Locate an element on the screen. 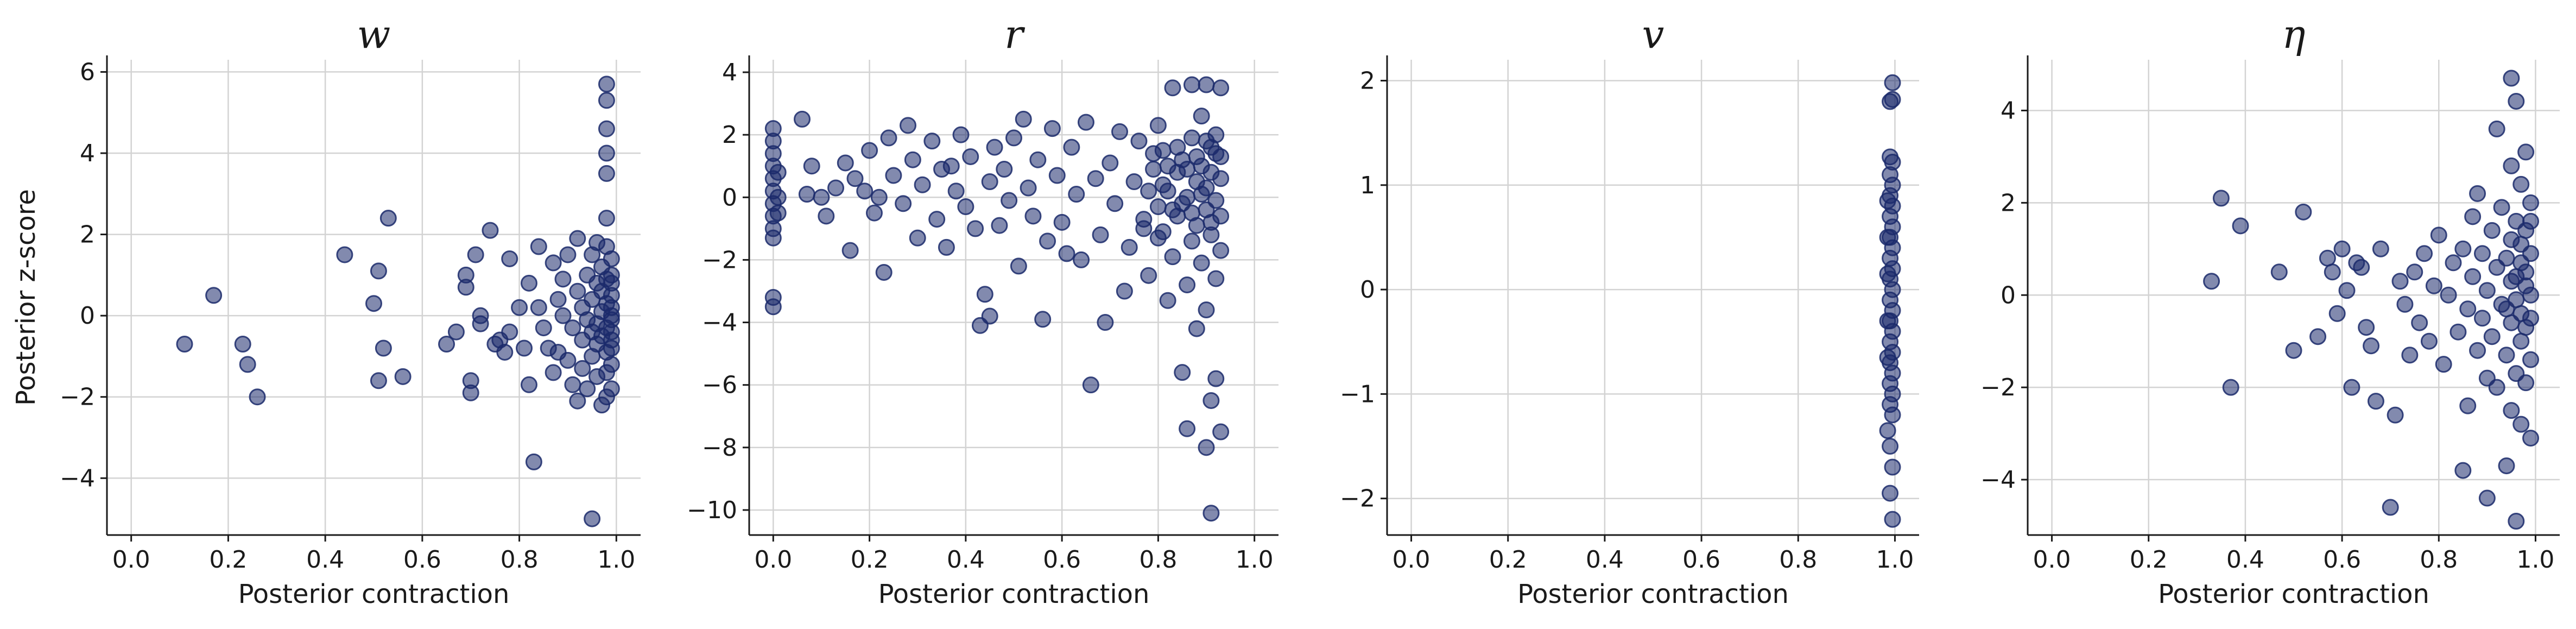 This screenshot has width=2576, height=629. x-tick-label: 1.0 is located at coordinates (1895, 560).